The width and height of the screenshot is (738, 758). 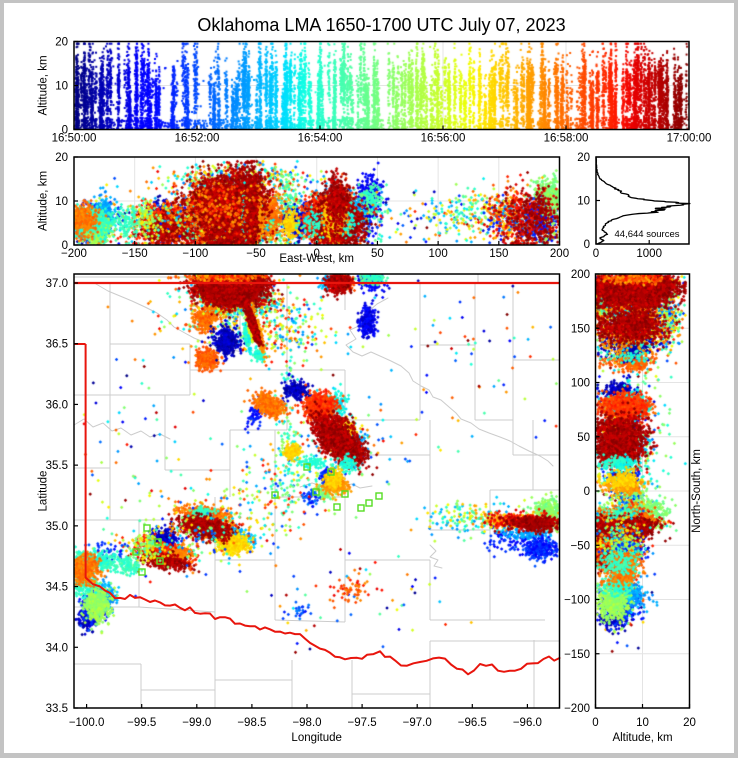 I want to click on svg-text: 36.0, so click(x=57, y=405).